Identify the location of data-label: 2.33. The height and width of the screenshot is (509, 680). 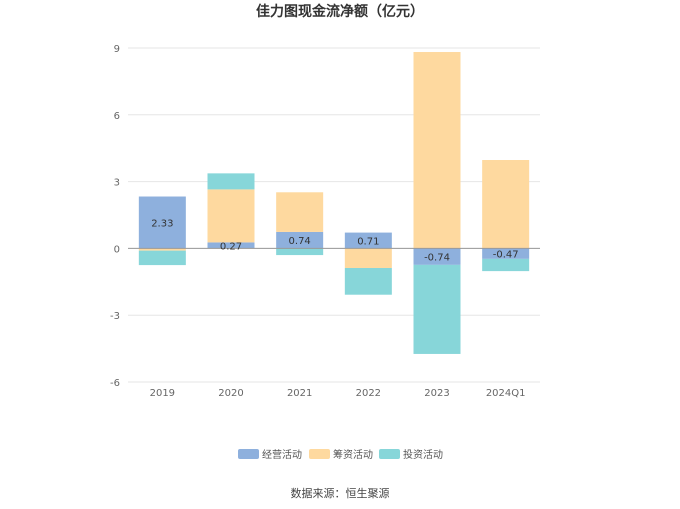
(162, 223).